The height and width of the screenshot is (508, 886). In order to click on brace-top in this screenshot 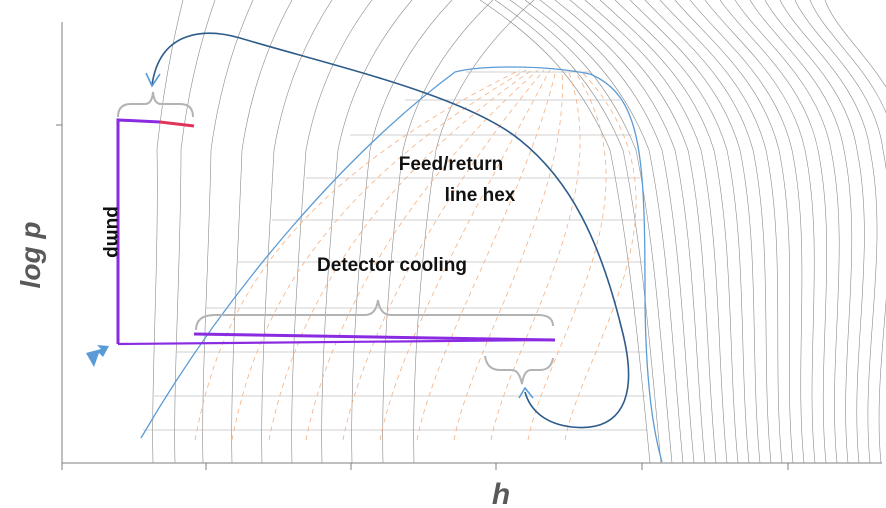, I will do `click(155, 104)`.